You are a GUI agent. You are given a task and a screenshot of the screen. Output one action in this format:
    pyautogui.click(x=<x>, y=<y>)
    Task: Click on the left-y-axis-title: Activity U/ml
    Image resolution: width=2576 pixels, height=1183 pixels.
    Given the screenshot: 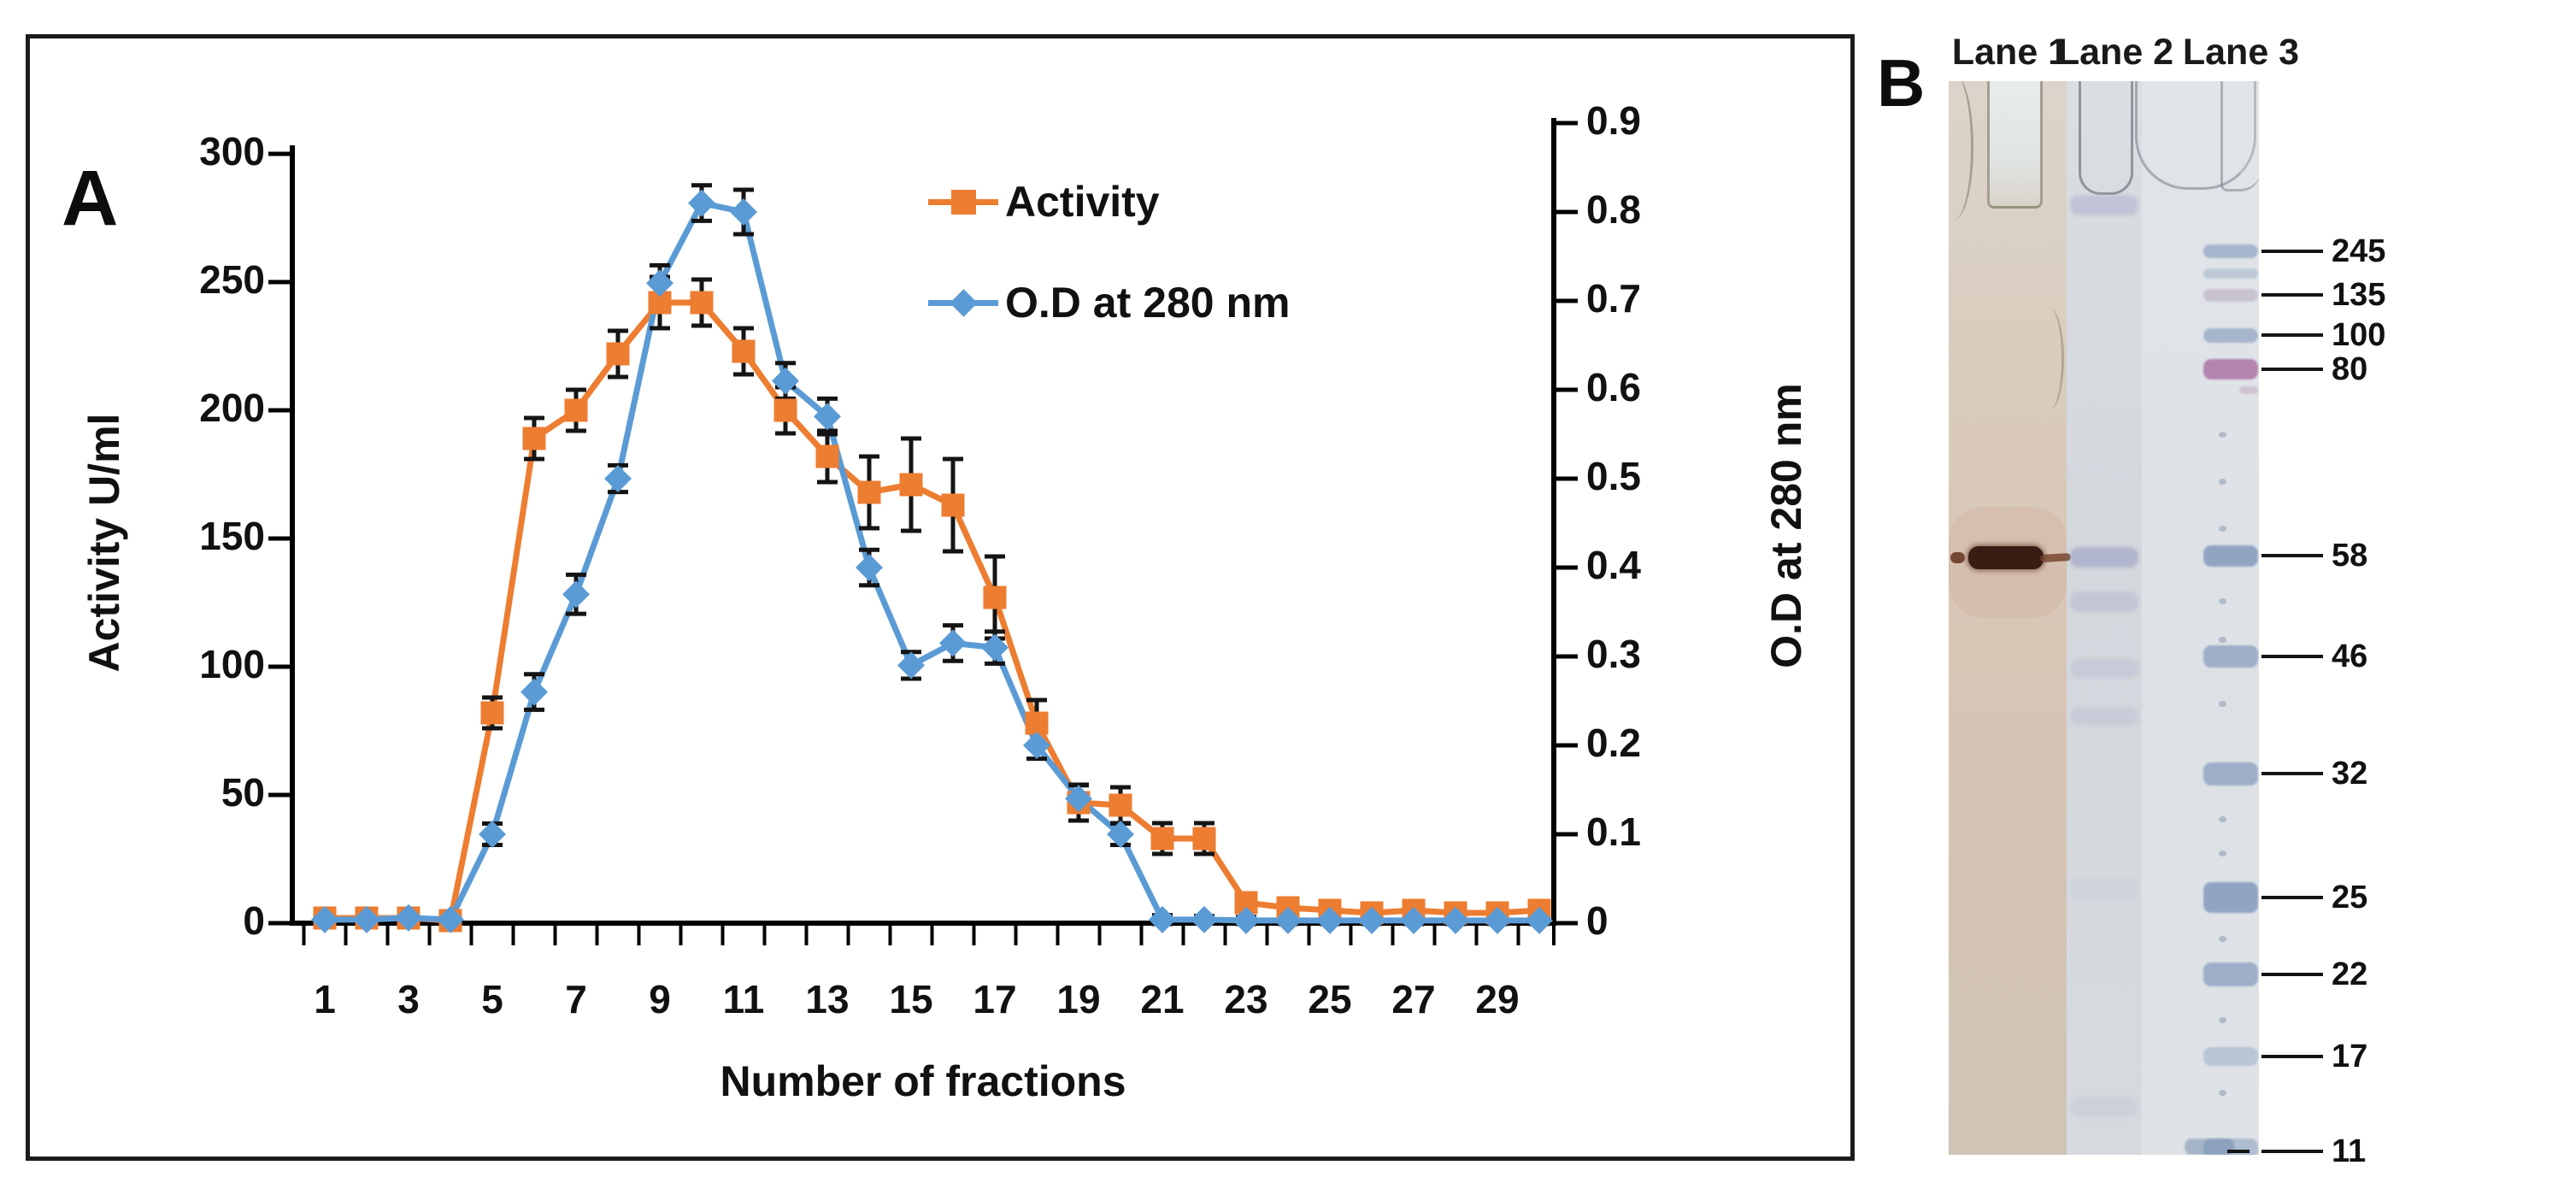 What is the action you would take?
    pyautogui.click(x=104, y=543)
    